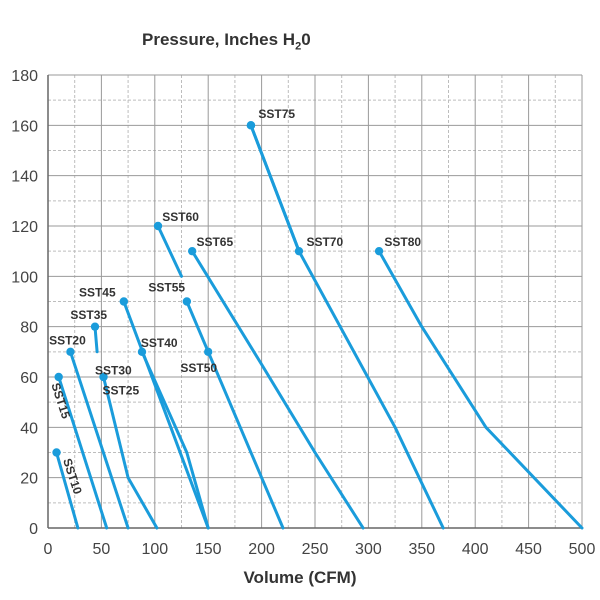 Image resolution: width=600 pixels, height=600 pixels. I want to click on x-tick-label: 450, so click(528, 549).